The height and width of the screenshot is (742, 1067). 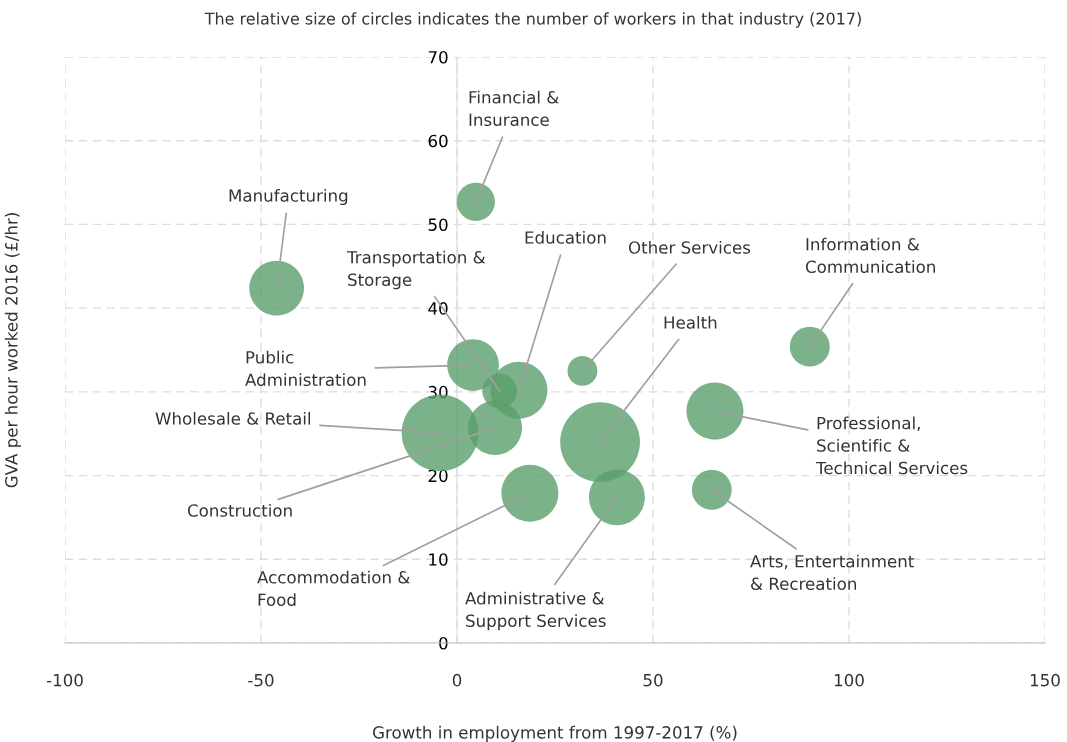 I want to click on annotation: Wholesale & Retail, so click(x=233, y=418).